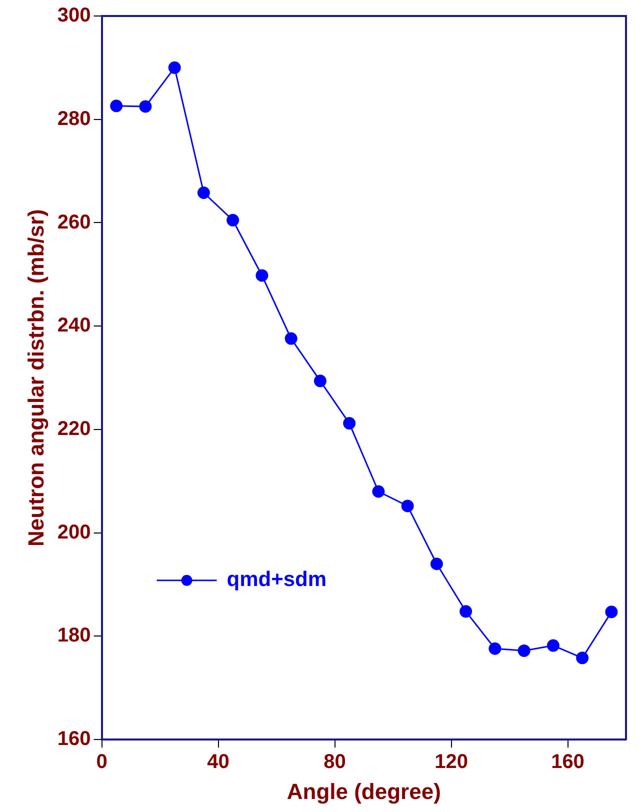 The width and height of the screenshot is (644, 812). I want to click on y-axis-title: Neutron angular distrbn. (mb/sr), so click(35, 377).